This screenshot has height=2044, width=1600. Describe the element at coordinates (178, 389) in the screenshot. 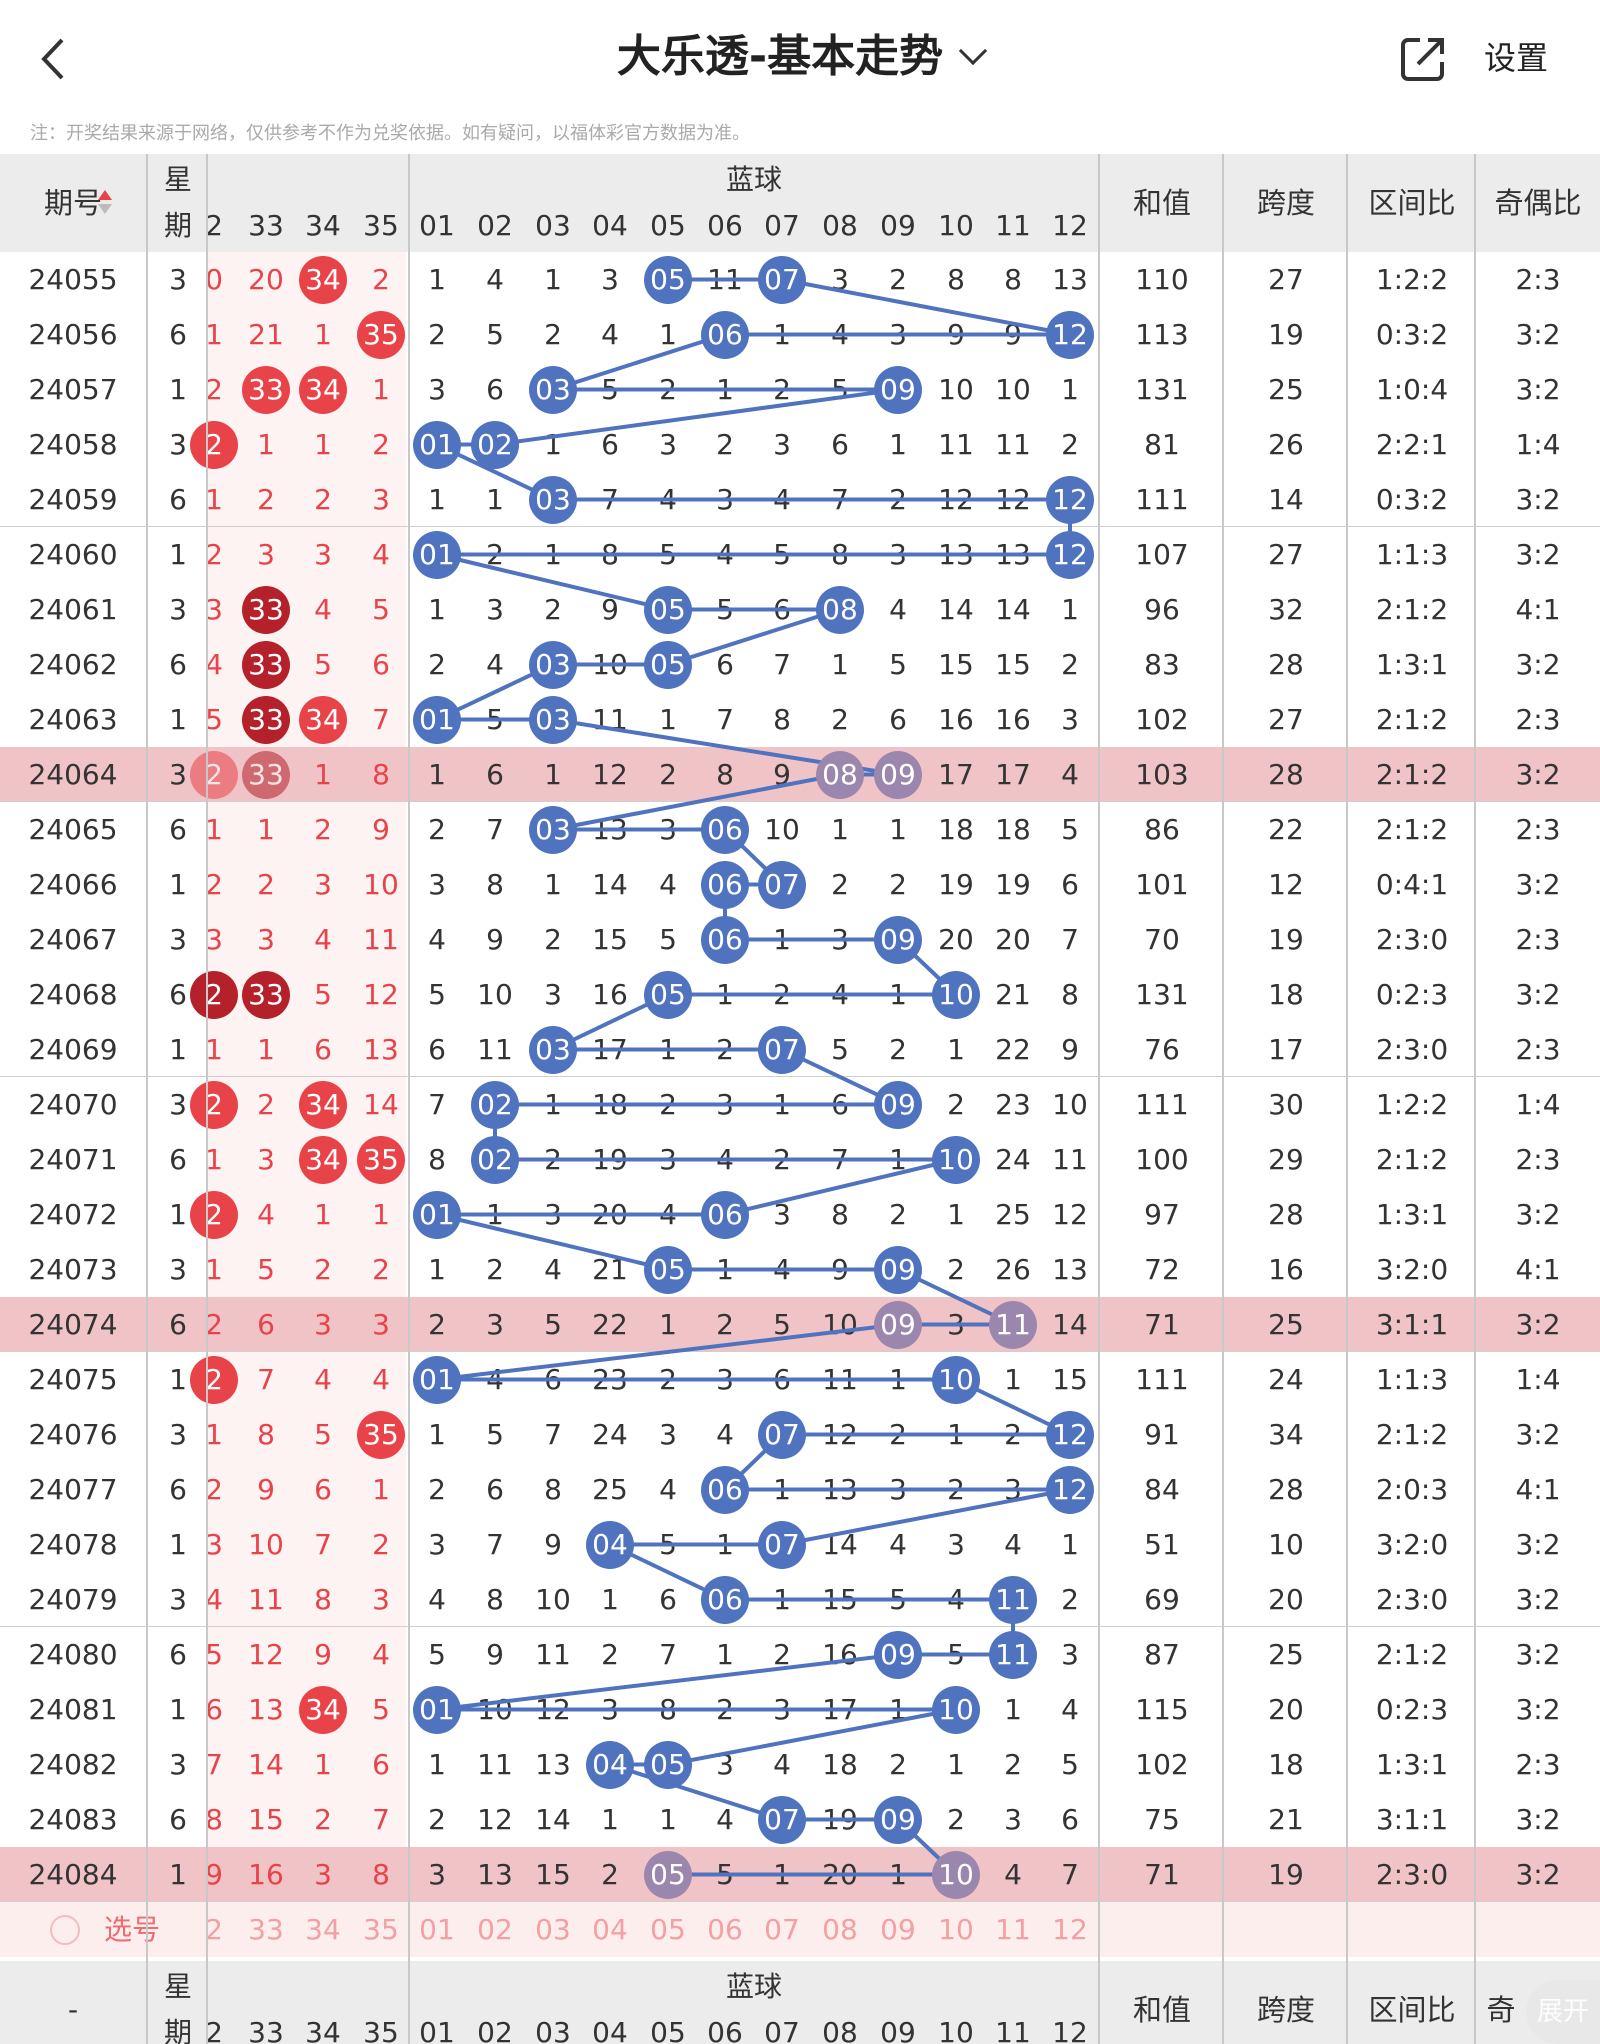

I see `week-cell: 1` at that location.